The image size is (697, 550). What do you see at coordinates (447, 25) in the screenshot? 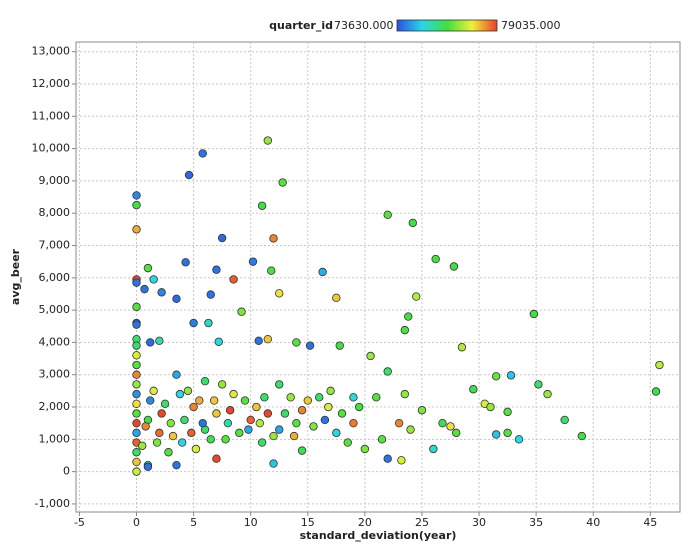
I see `color-bar` at bounding box center [447, 25].